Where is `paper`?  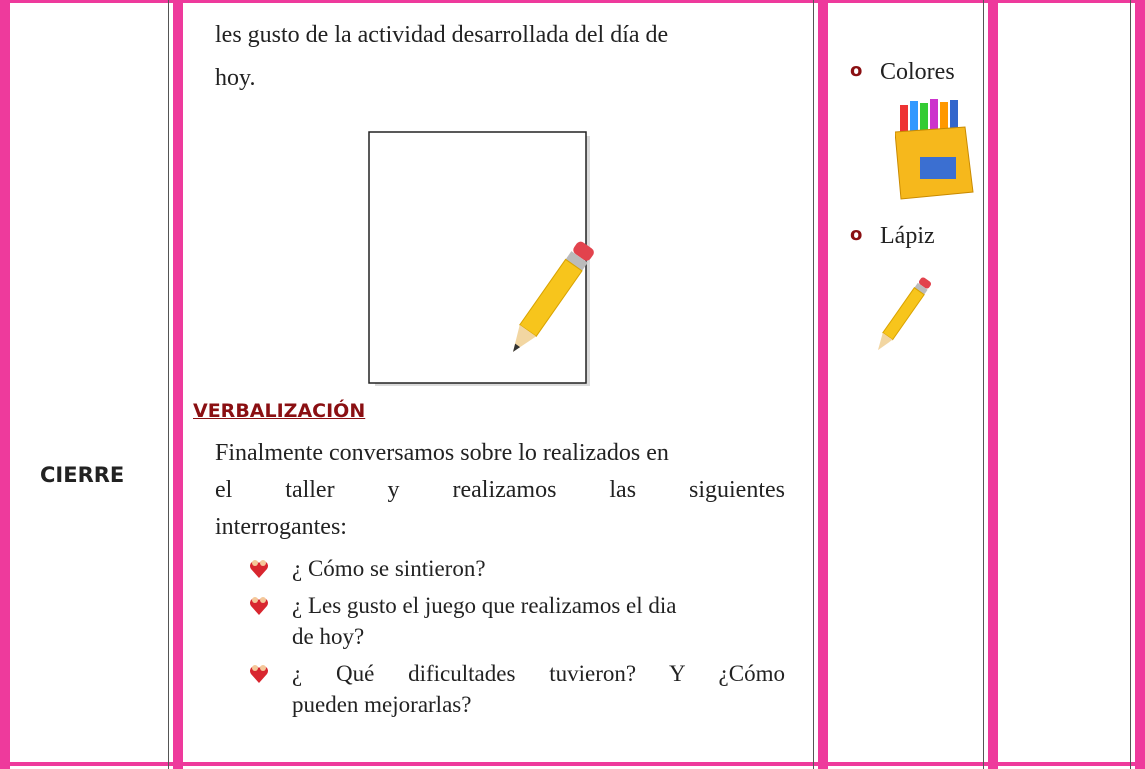
paper is located at coordinates (477, 257).